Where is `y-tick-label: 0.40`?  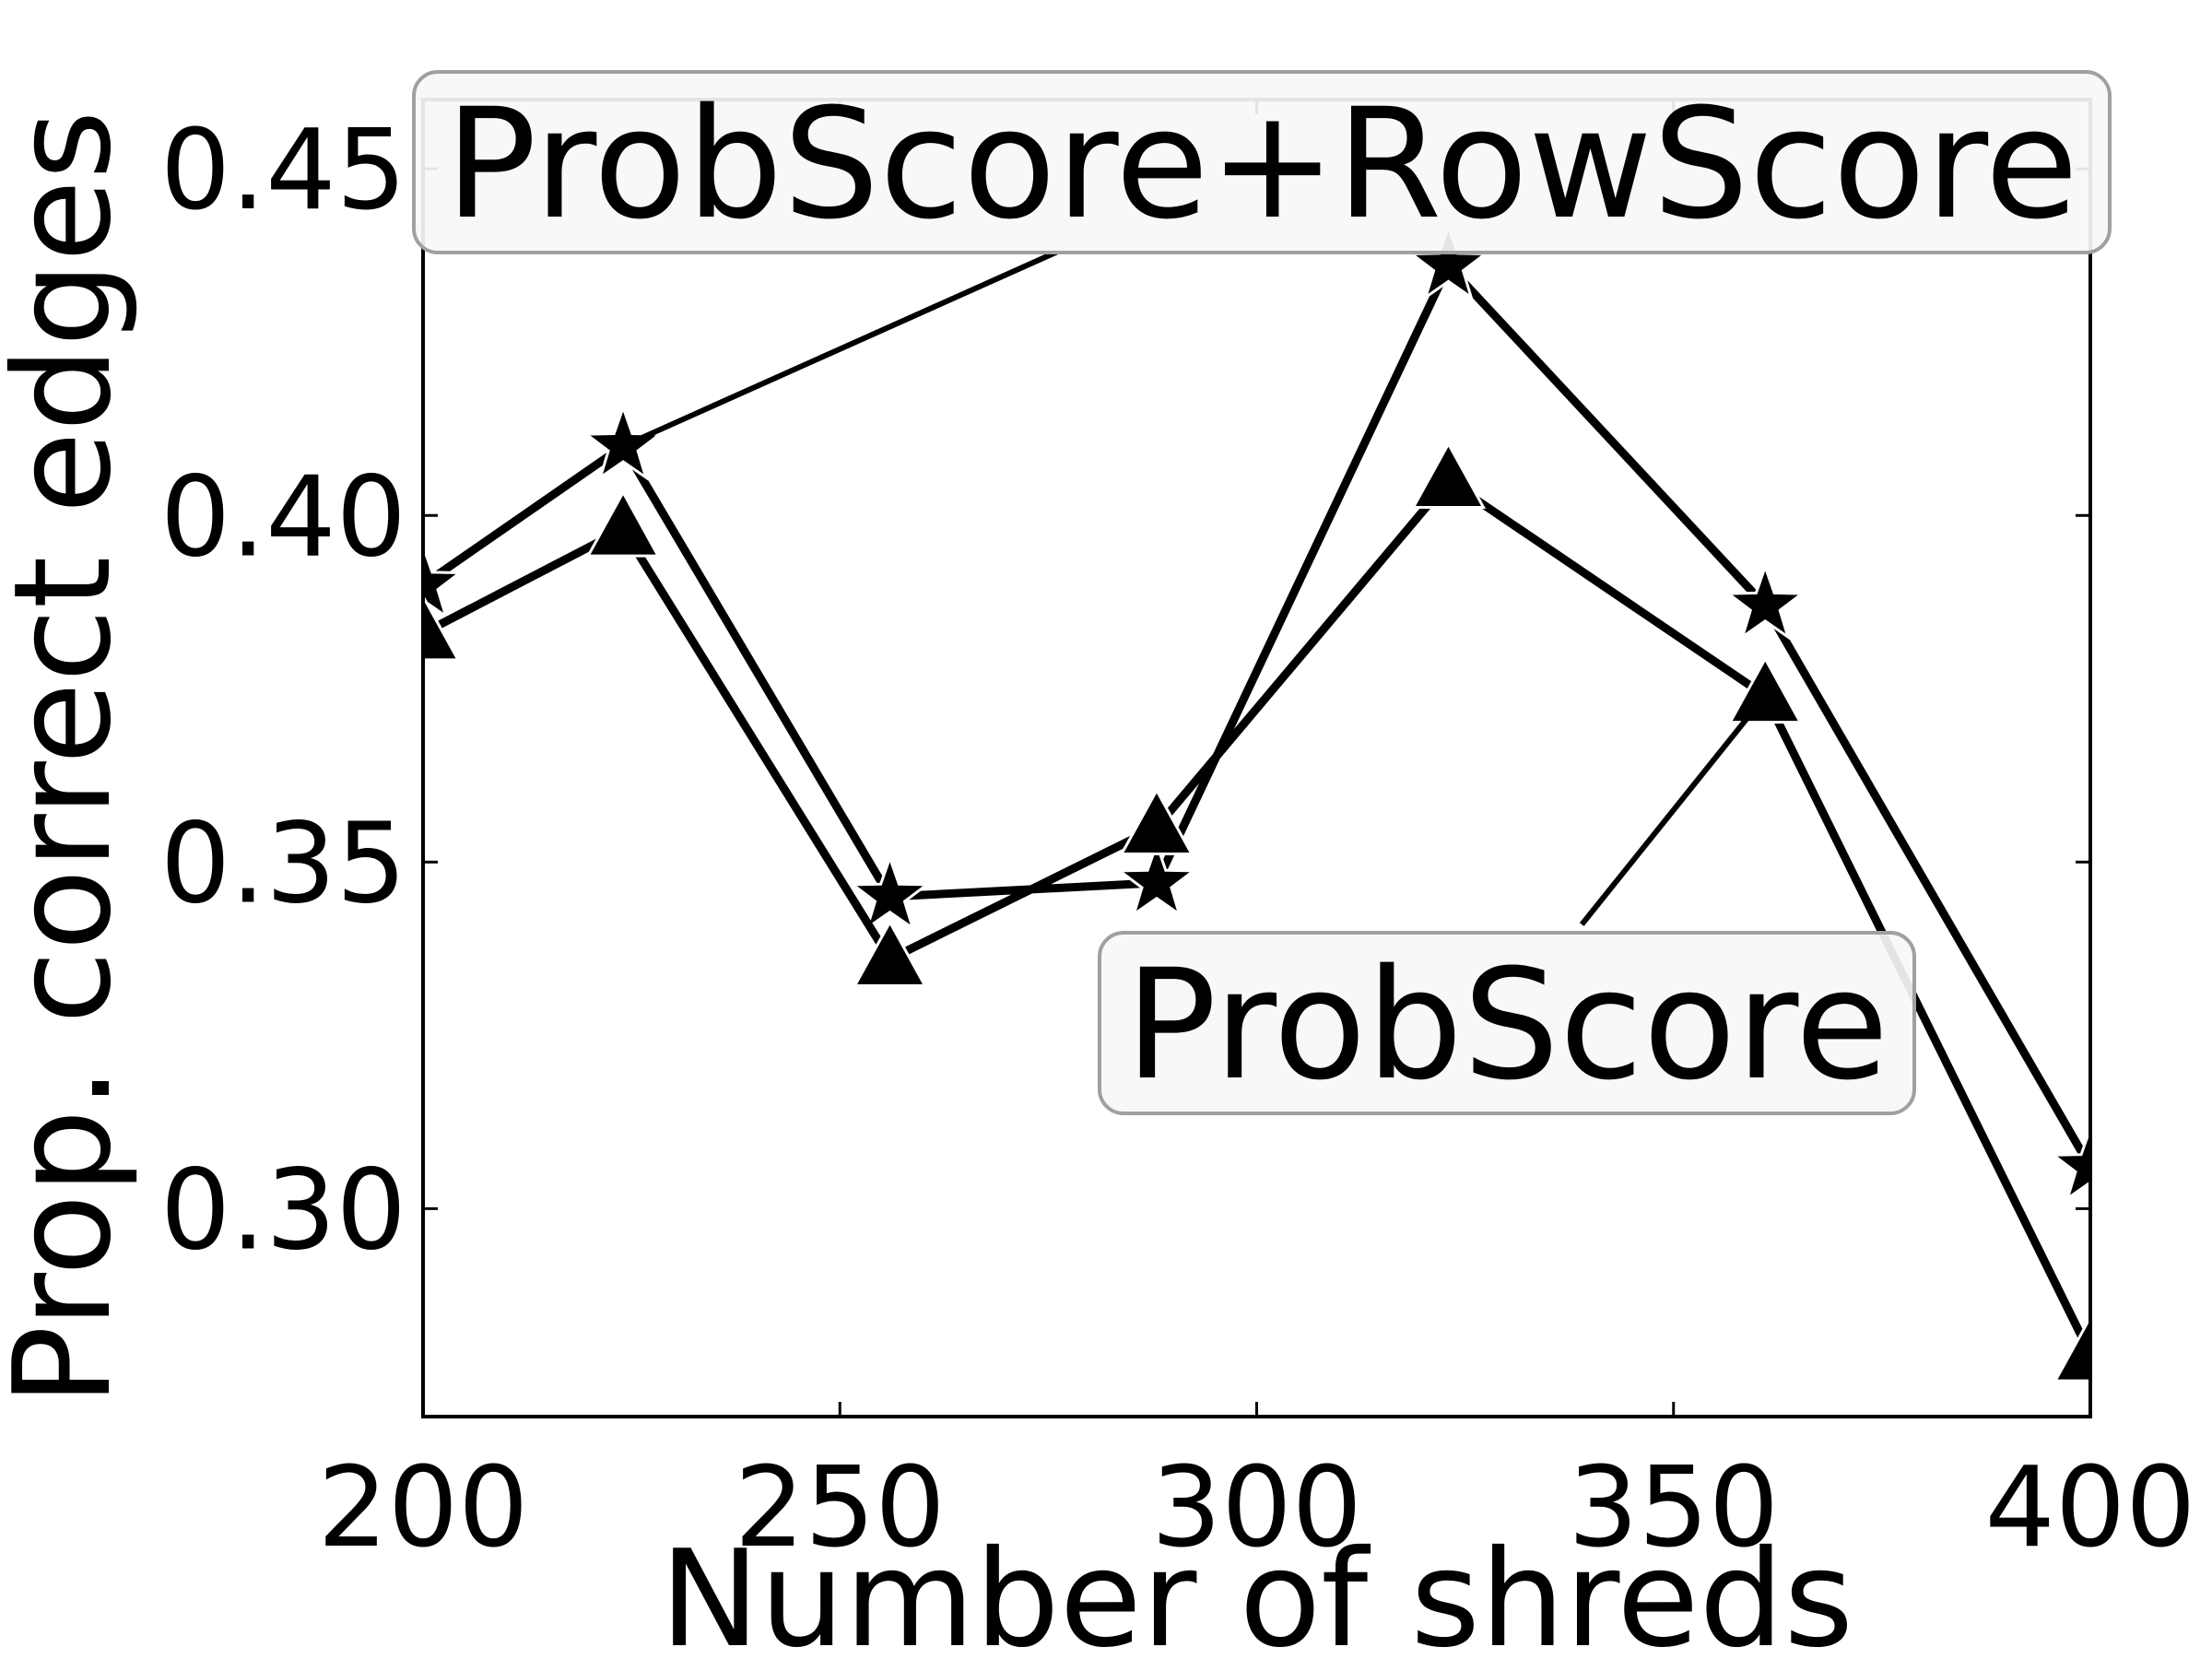
y-tick-label: 0.40 is located at coordinates (283, 517).